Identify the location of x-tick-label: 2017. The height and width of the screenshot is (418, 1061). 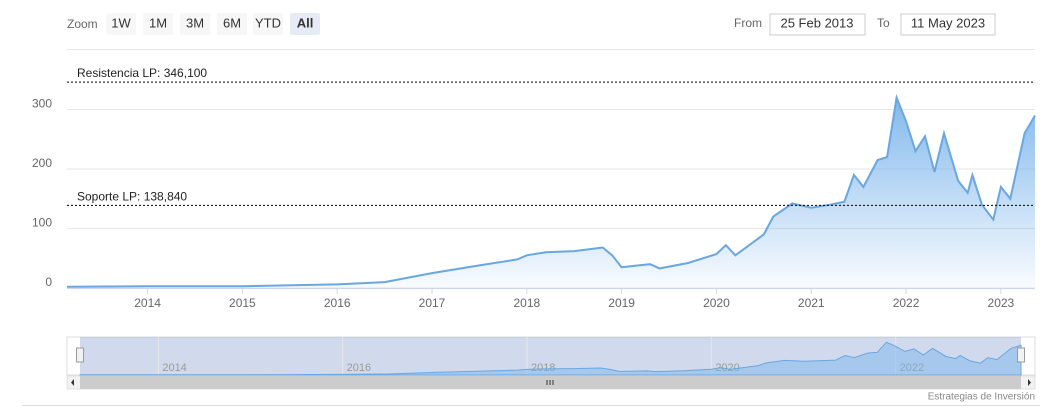
(432, 303).